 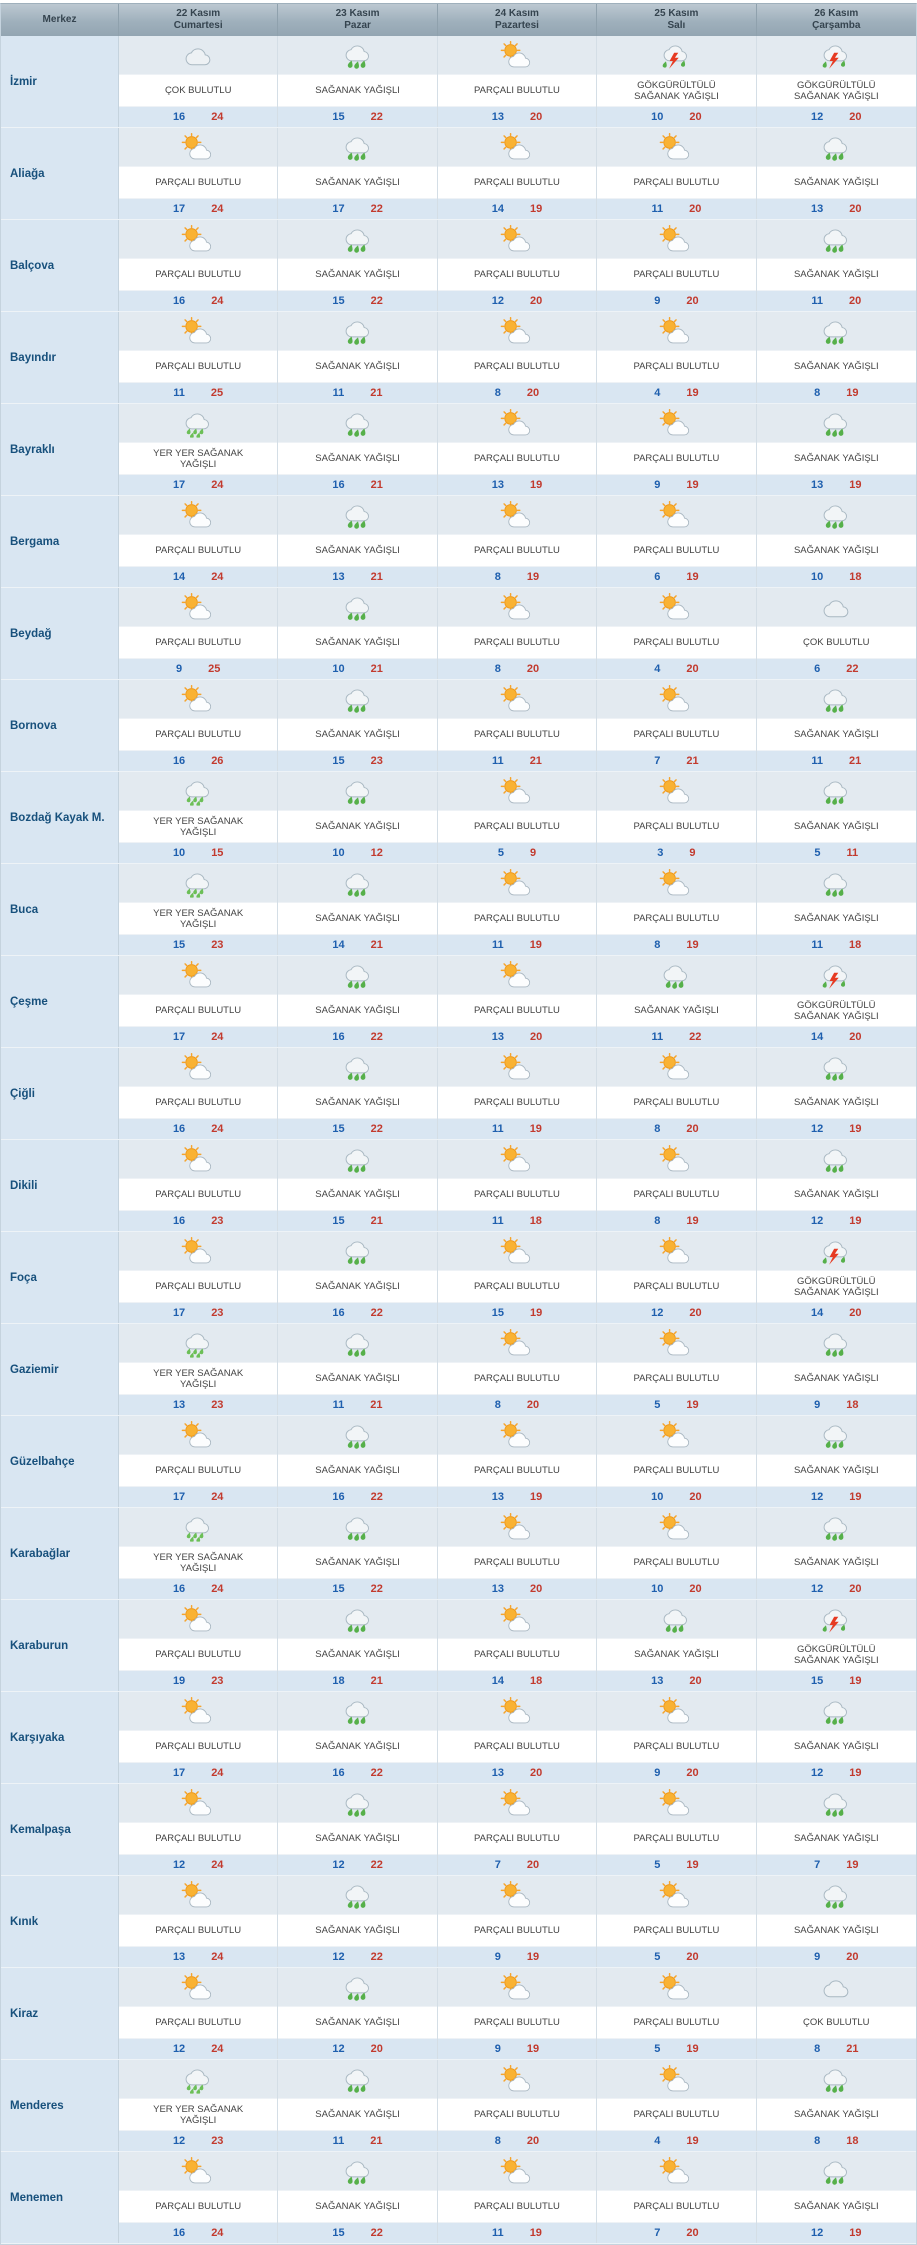 What do you see at coordinates (836, 541) in the screenshot?
I see `forecast-cell: SAĞANAK YAĞIŞLI 10 18` at bounding box center [836, 541].